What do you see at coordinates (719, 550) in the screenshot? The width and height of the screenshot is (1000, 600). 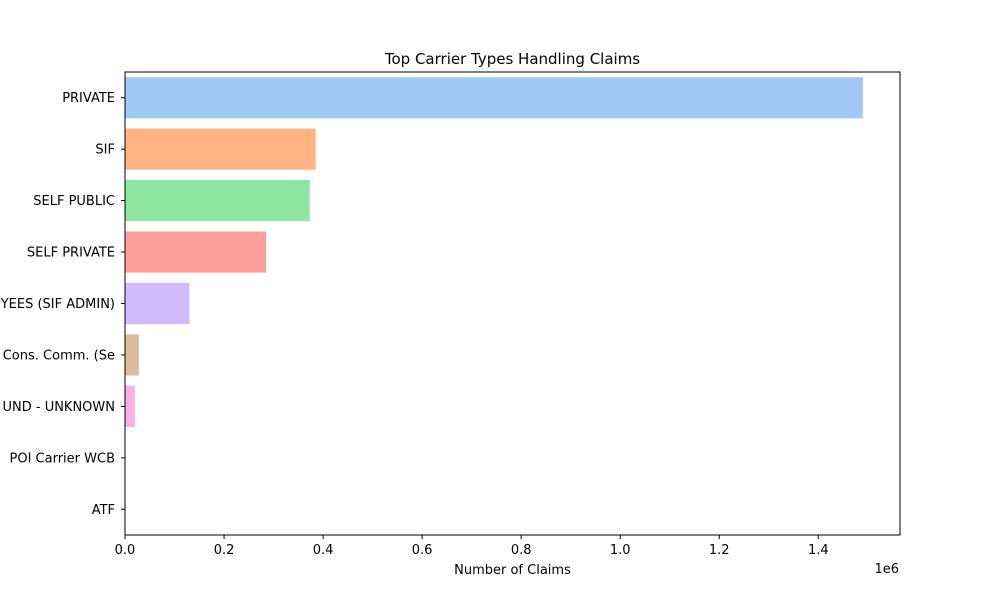 I see `x-tick-label: 1.2` at bounding box center [719, 550].